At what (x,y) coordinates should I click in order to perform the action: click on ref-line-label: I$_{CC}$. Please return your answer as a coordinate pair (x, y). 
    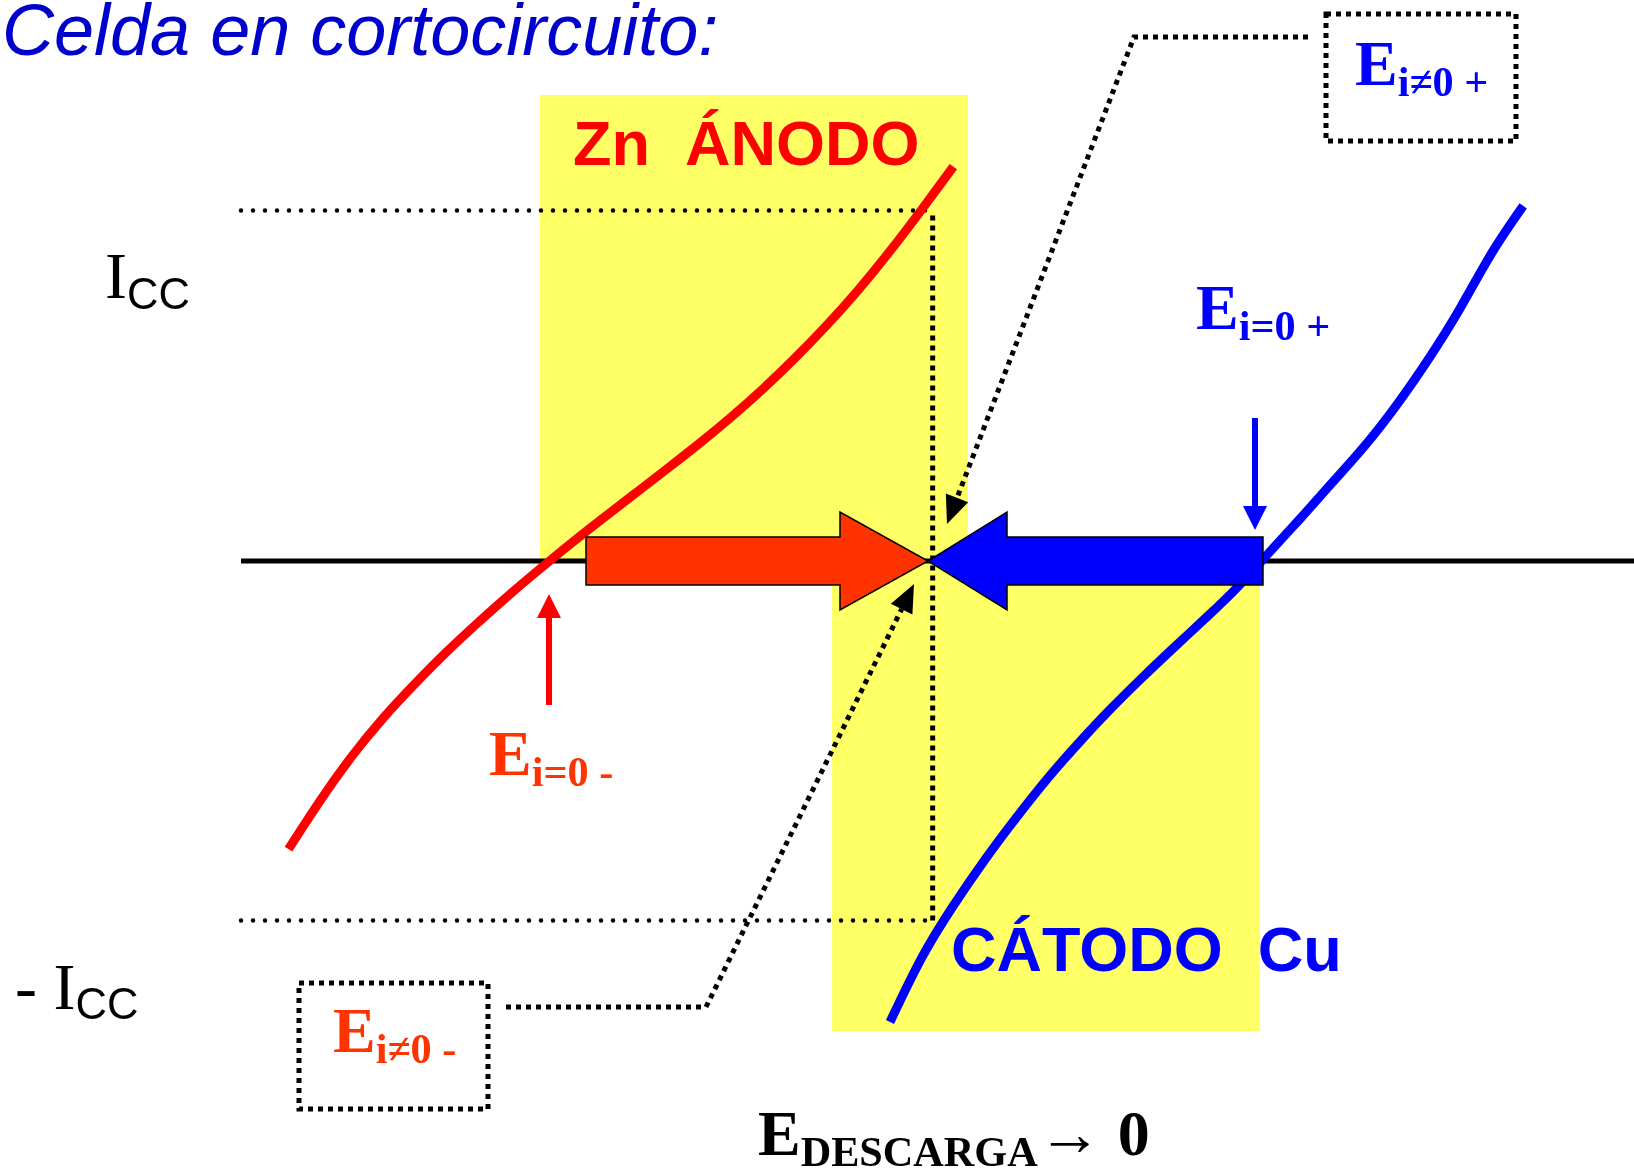
    Looking at the image, I should click on (147, 279).